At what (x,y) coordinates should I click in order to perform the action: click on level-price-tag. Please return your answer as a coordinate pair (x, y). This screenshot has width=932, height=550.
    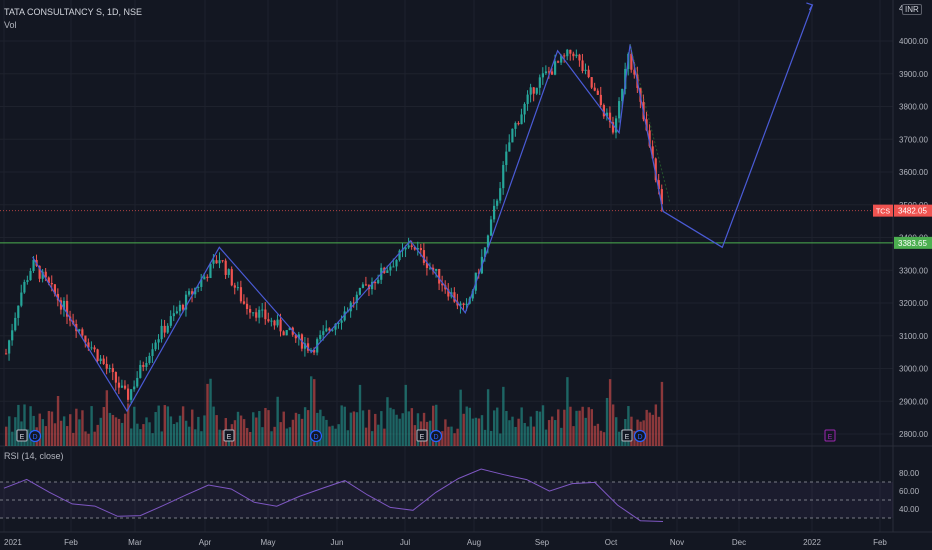
    Looking at the image, I should click on (913, 242).